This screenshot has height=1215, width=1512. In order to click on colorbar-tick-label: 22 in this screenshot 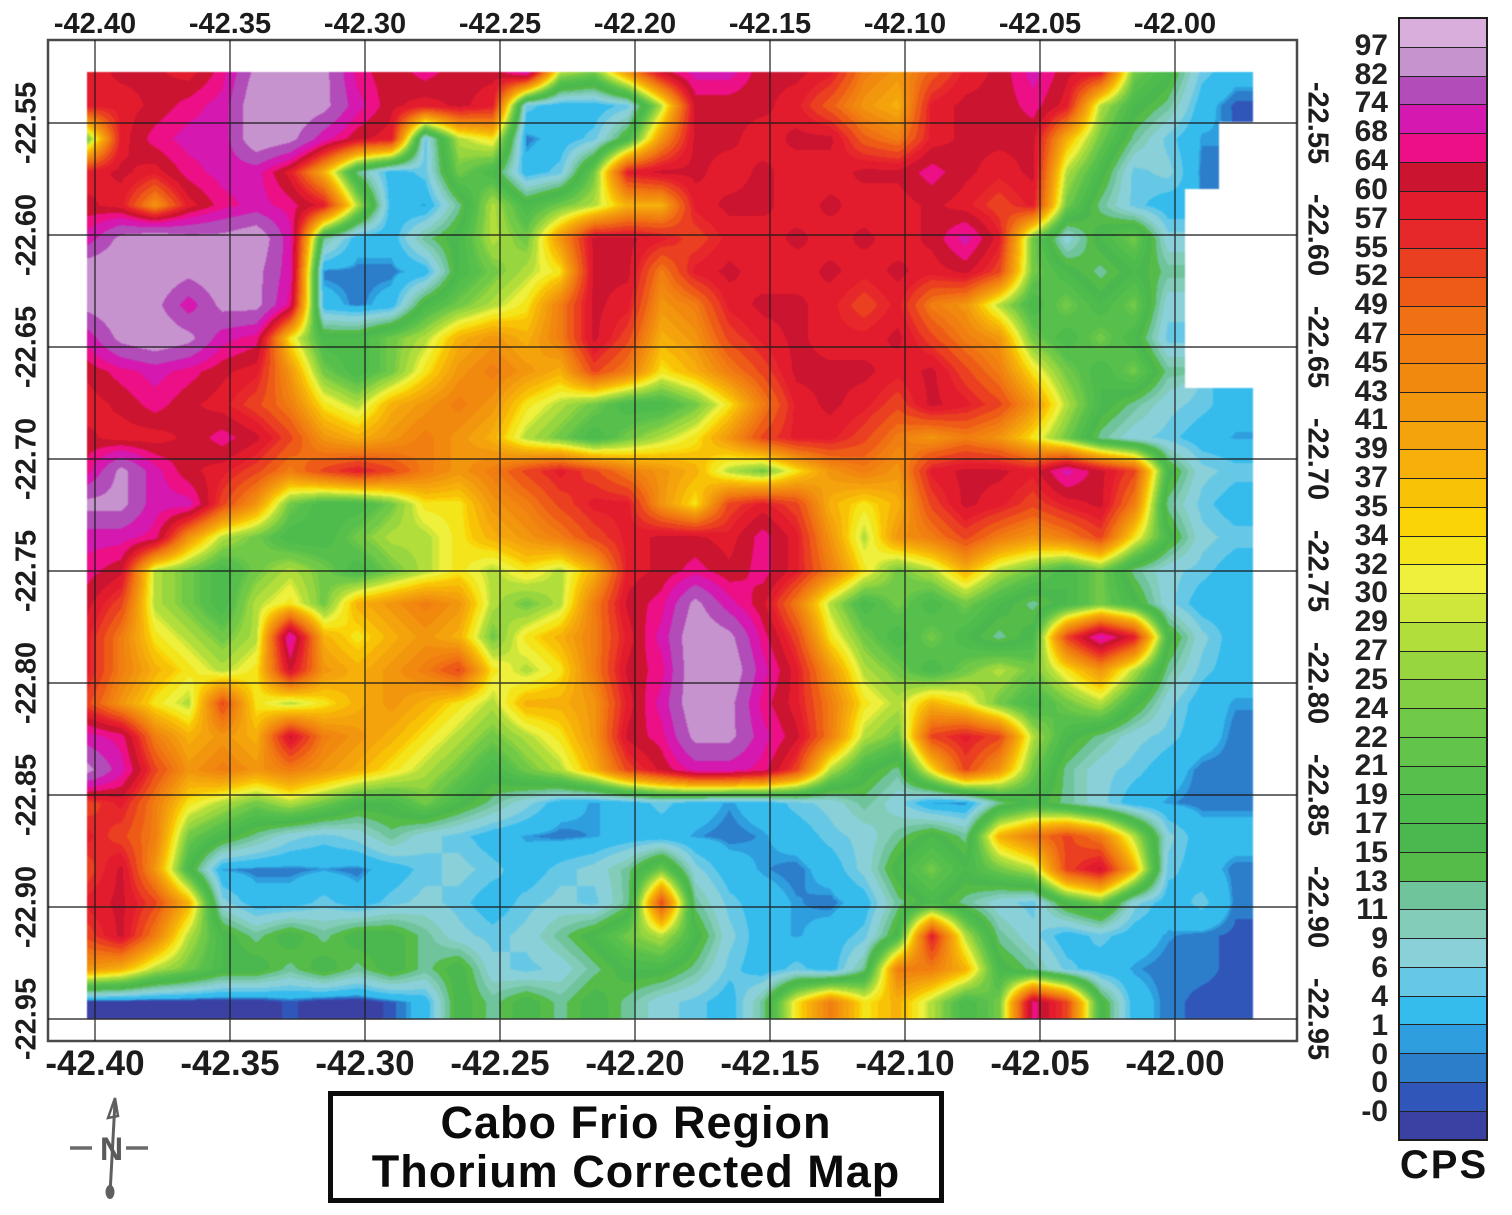, I will do `click(1371, 737)`.